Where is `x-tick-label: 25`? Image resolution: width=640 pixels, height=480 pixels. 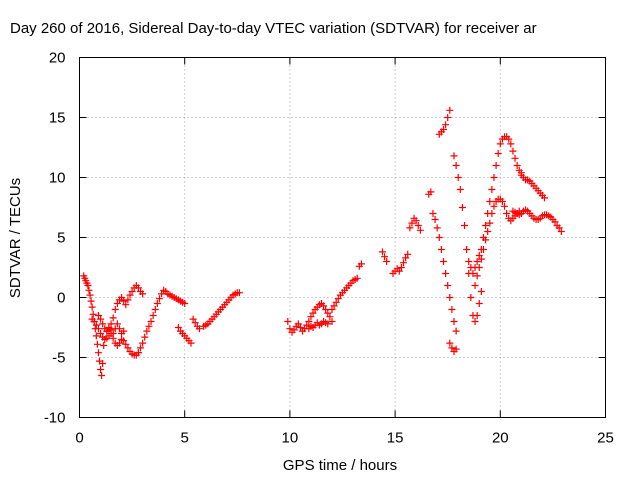
x-tick-label: 25 is located at coordinates (605, 438).